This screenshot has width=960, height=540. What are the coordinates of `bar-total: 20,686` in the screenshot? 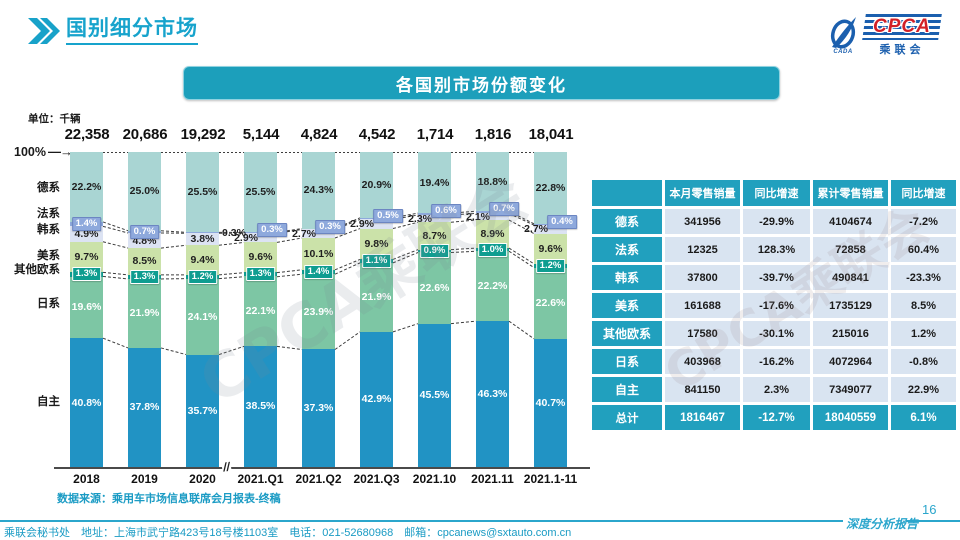 It's located at (145, 134).